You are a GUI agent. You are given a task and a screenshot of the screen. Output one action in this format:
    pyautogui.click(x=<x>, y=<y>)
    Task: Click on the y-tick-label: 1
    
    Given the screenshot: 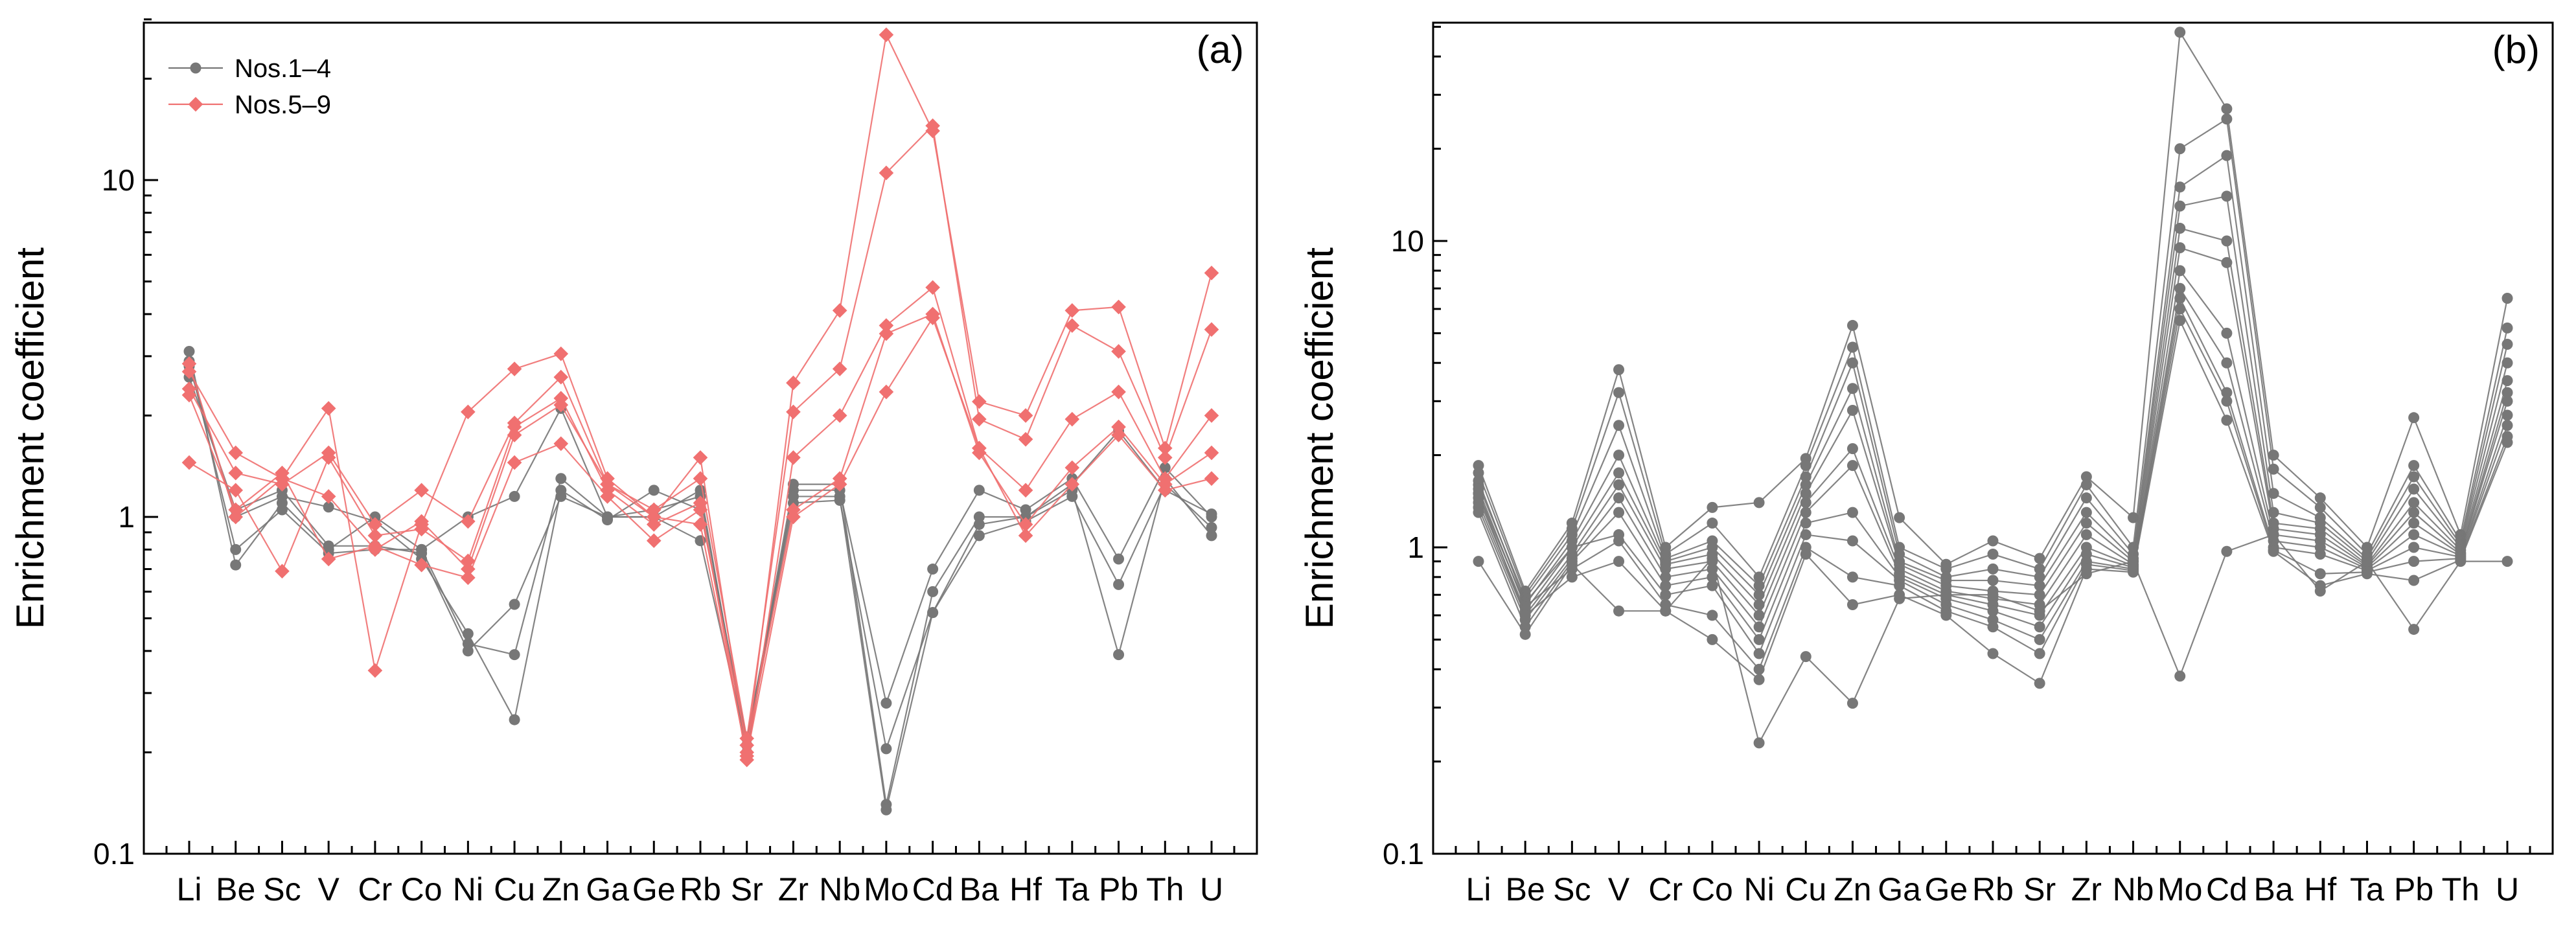 What is the action you would take?
    pyautogui.click(x=1415, y=547)
    